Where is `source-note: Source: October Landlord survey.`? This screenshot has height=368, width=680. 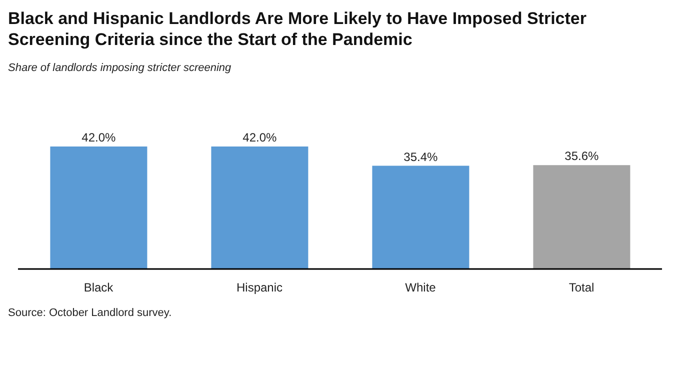
source-note: Source: October Landlord survey. is located at coordinates (90, 313).